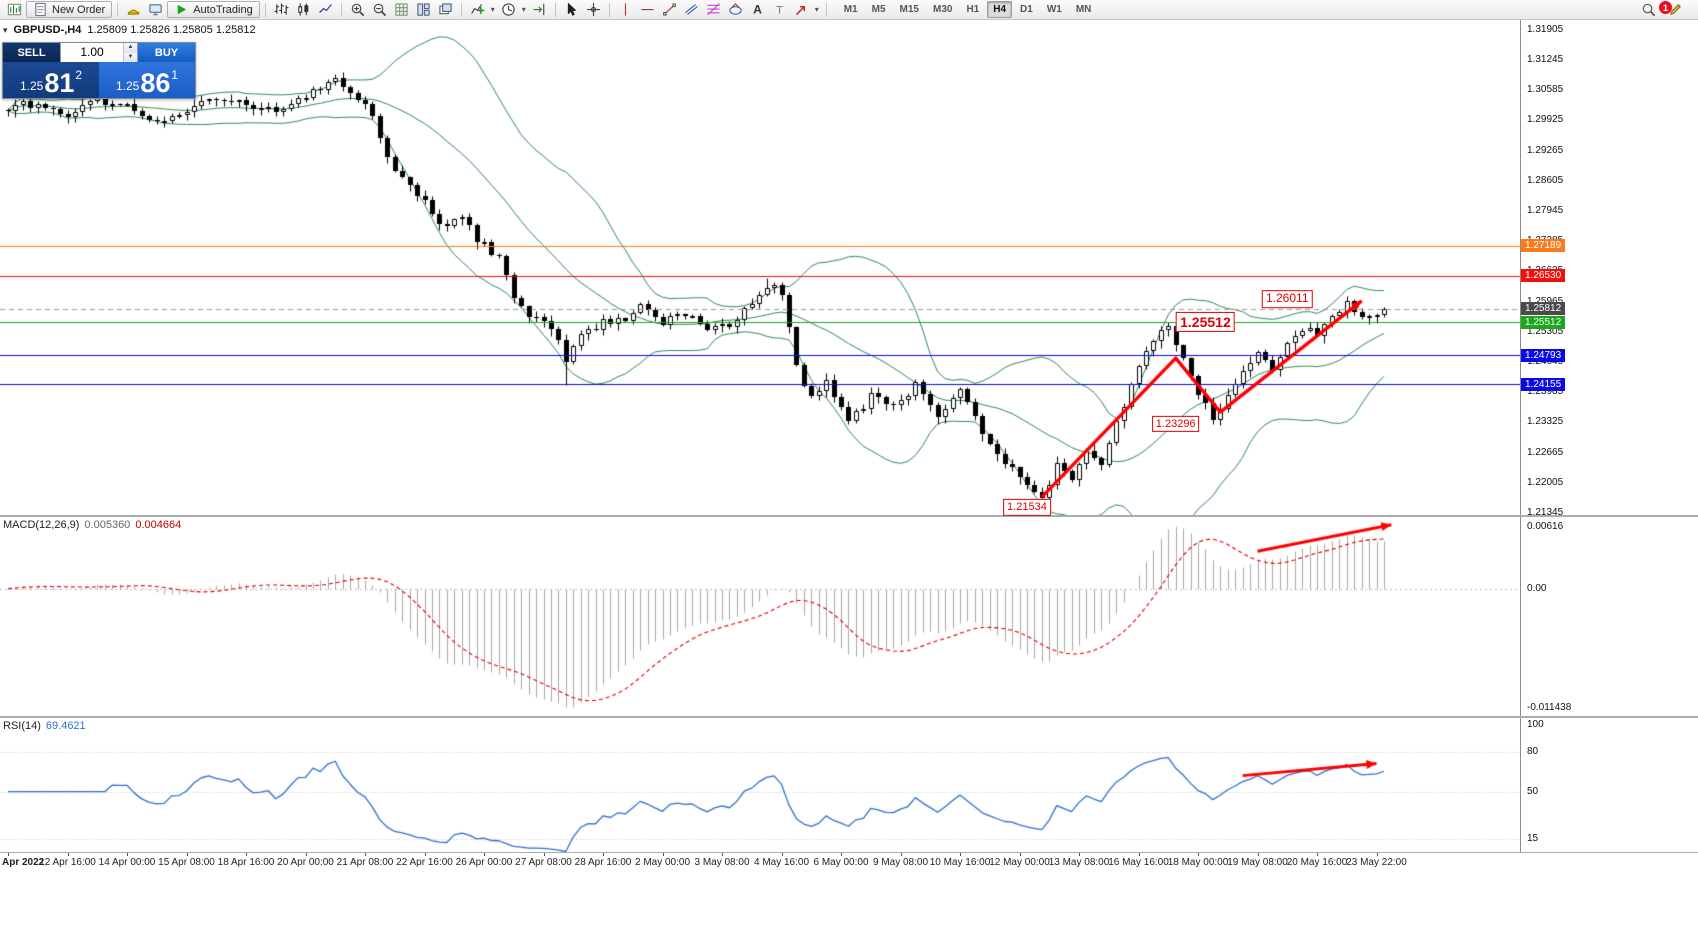 The width and height of the screenshot is (1698, 937). What do you see at coordinates (669, 10) in the screenshot?
I see `trendline-tool-icon` at bounding box center [669, 10].